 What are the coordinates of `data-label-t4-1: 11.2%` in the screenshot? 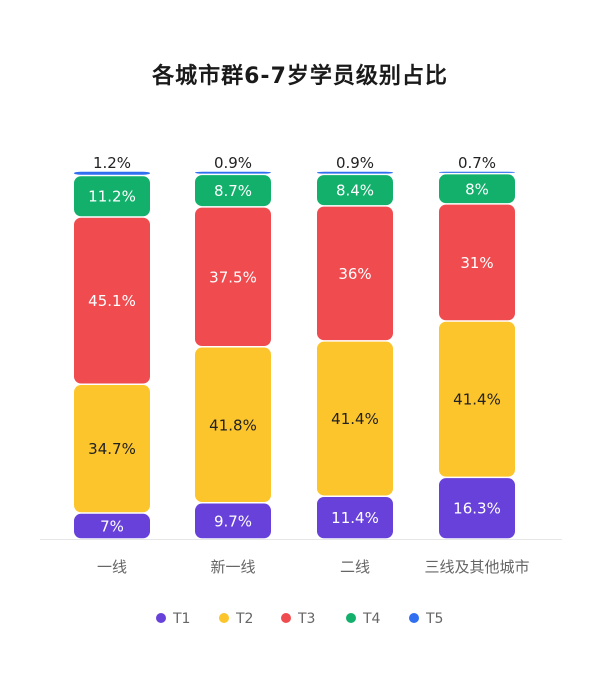 It's located at (112, 197).